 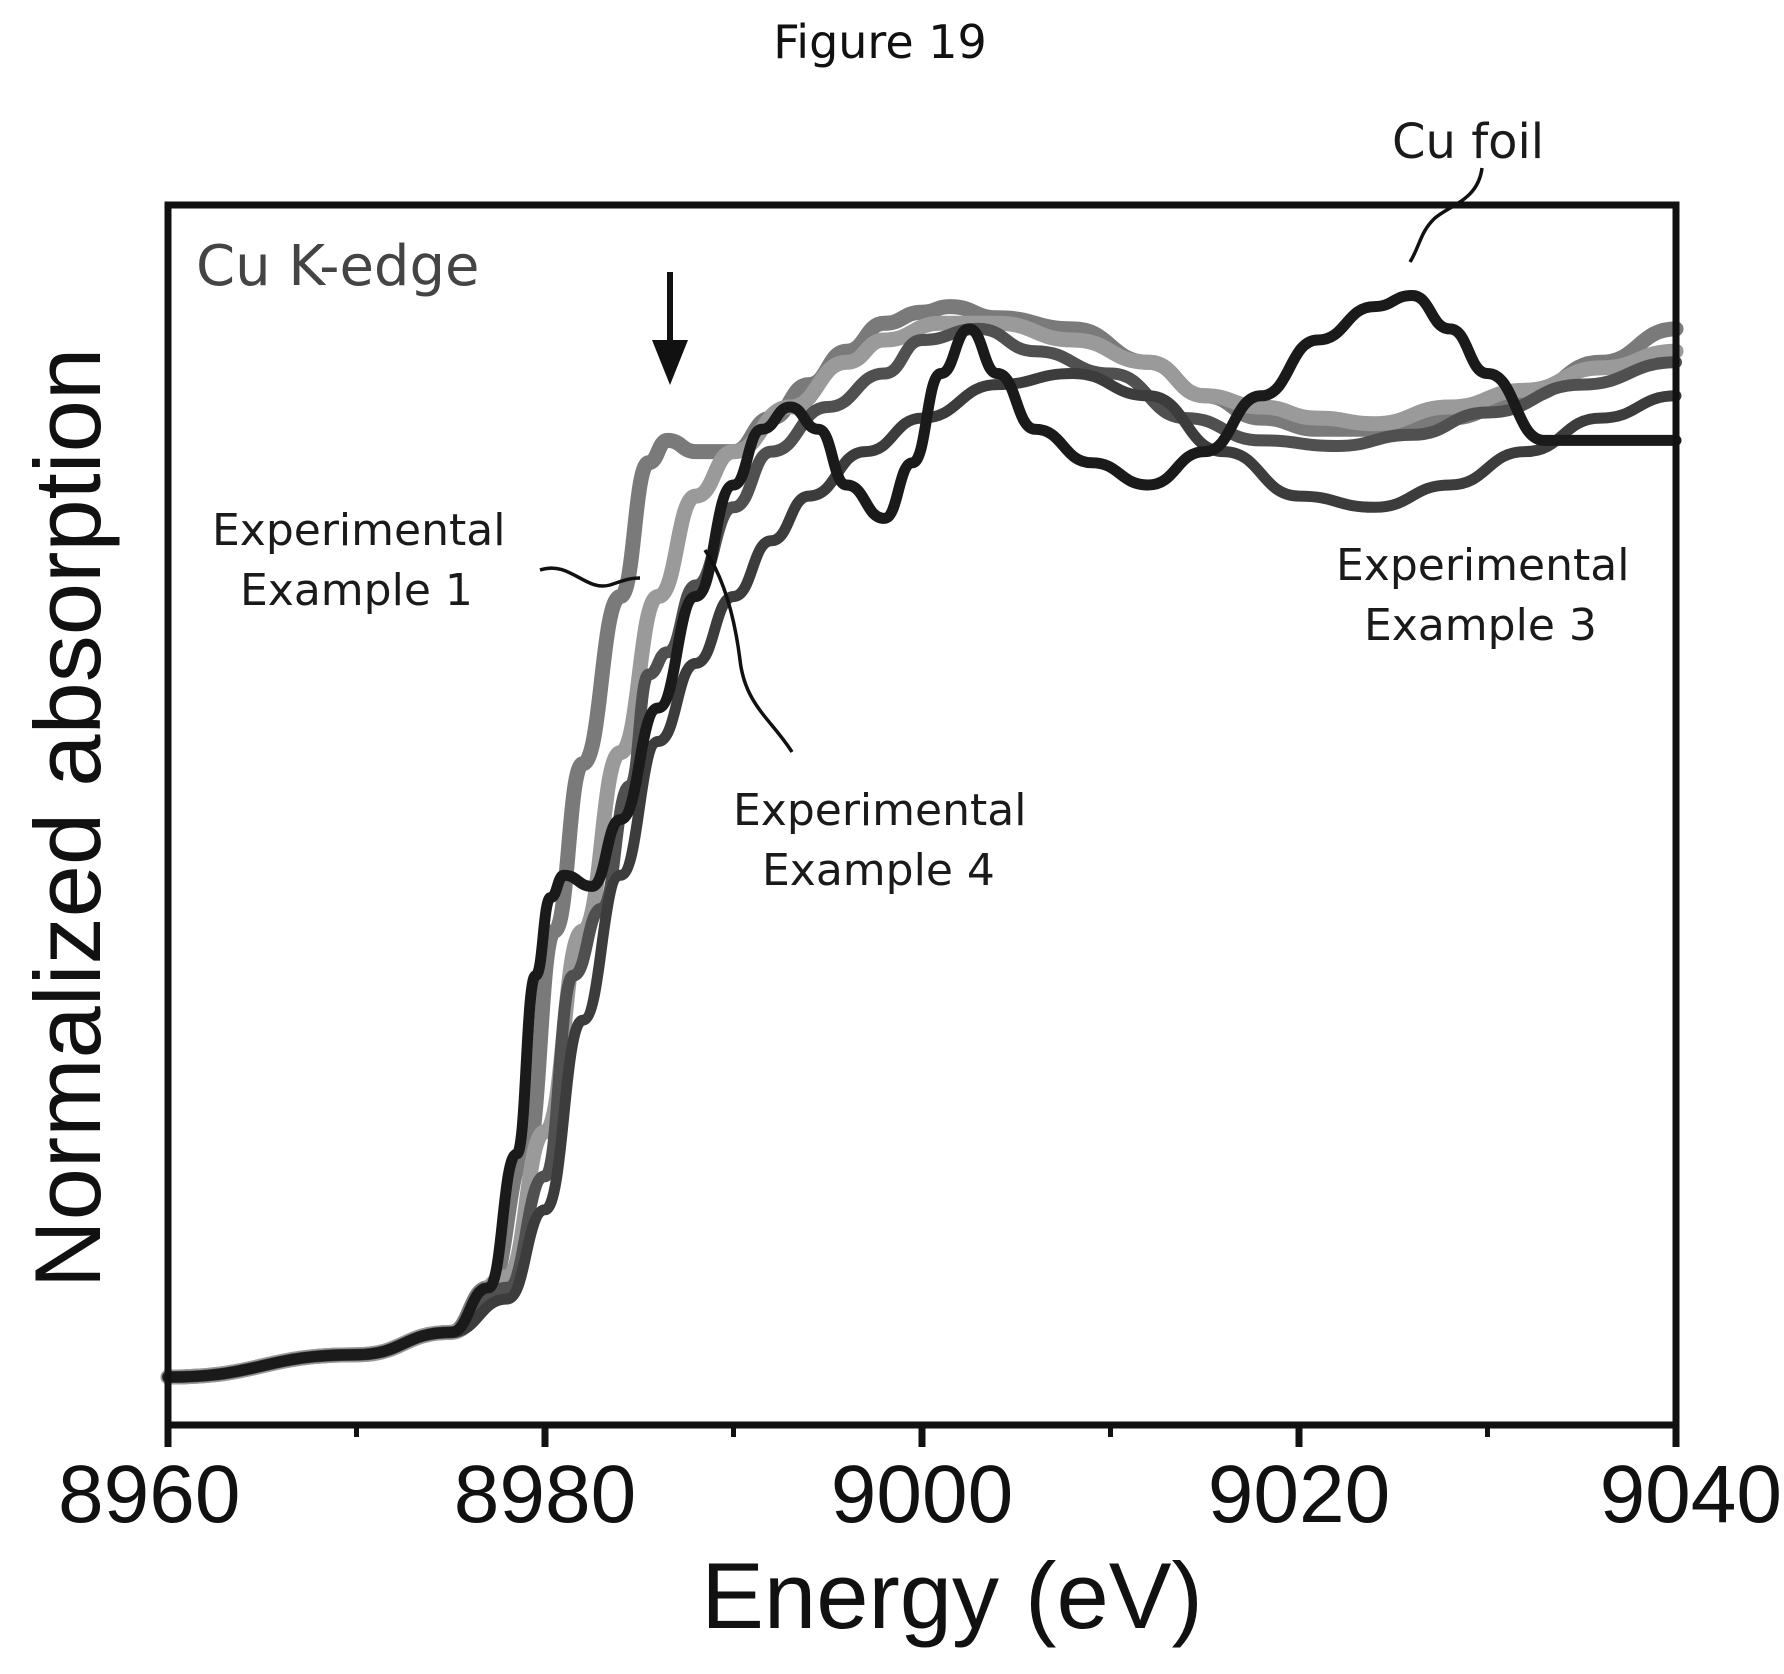 What do you see at coordinates (1691, 1494) in the screenshot?
I see `x-tick-label-9040: 9040` at bounding box center [1691, 1494].